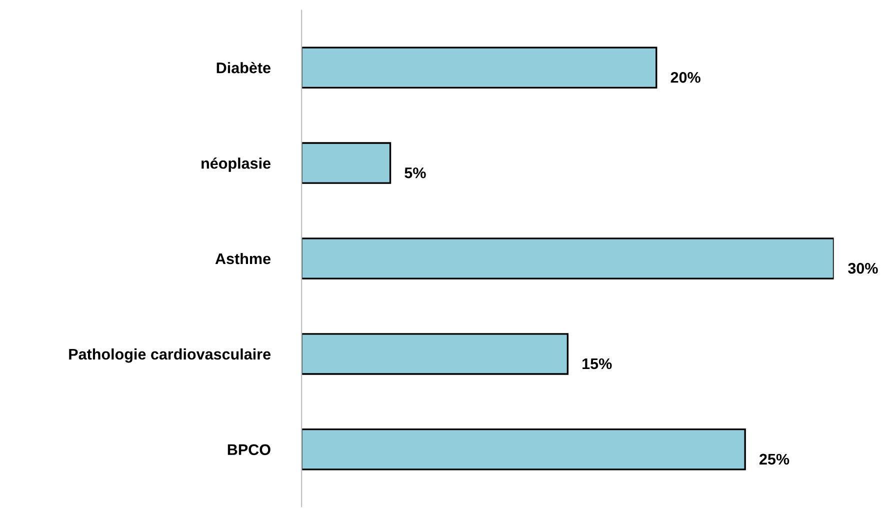  I want to click on y-tick-label: Asthme, so click(243, 258).